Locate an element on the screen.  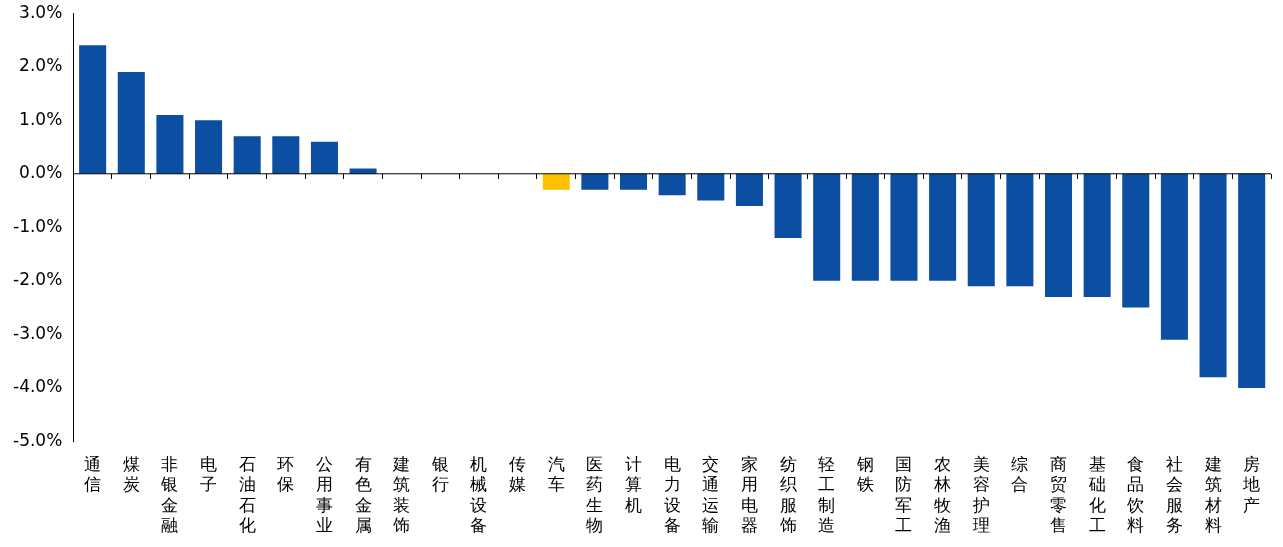
y-tick-label: 1.0% is located at coordinates (41, 118).